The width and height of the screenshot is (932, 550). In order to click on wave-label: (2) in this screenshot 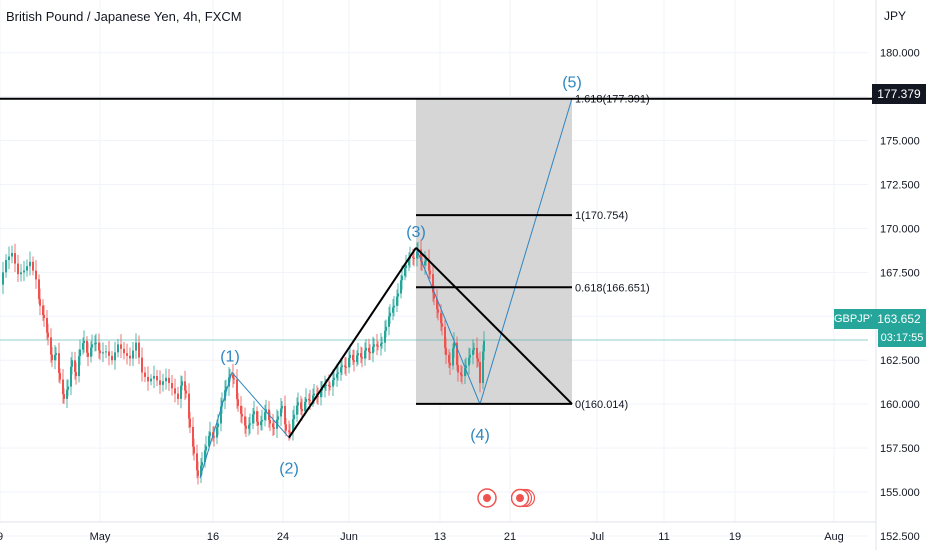, I will do `click(289, 469)`.